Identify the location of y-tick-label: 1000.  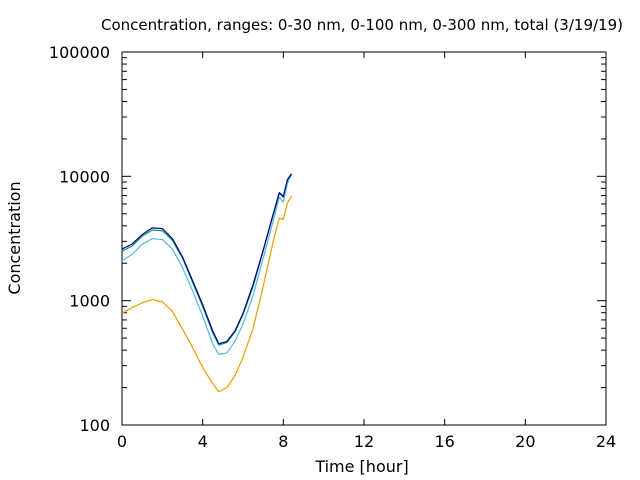
(89, 301).